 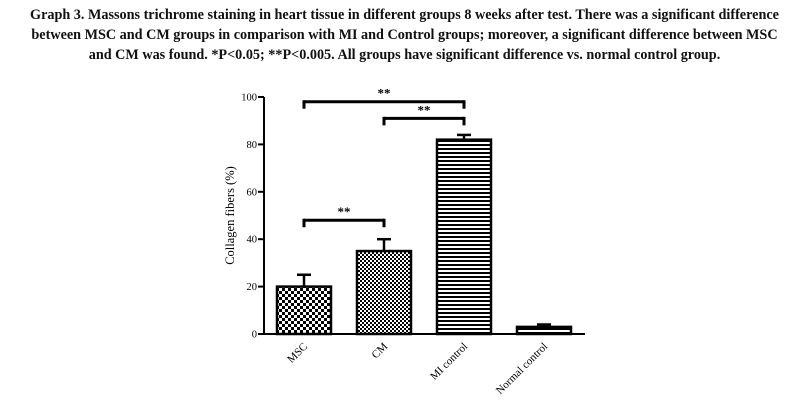 I want to click on y-axis-label: Collagen fibers (%), so click(x=230, y=215).